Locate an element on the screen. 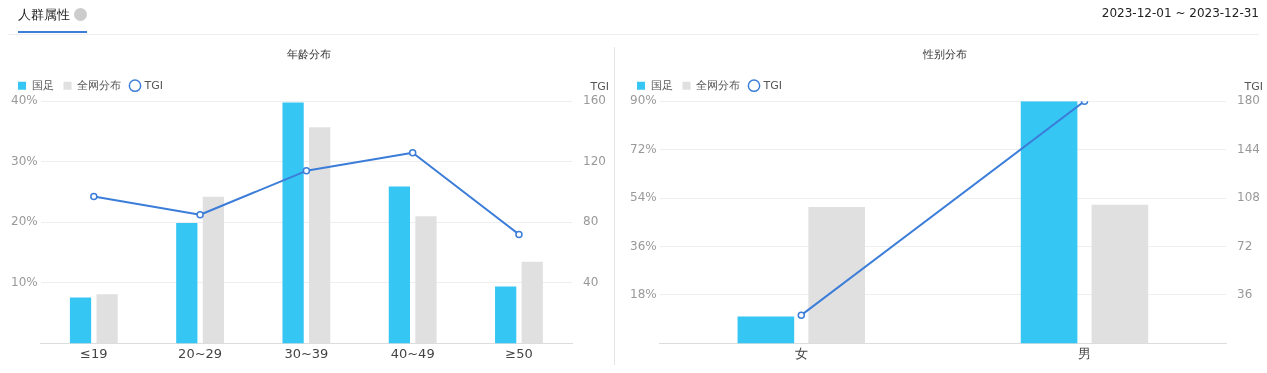  x-tick-label: ≤19 is located at coordinates (94, 353).